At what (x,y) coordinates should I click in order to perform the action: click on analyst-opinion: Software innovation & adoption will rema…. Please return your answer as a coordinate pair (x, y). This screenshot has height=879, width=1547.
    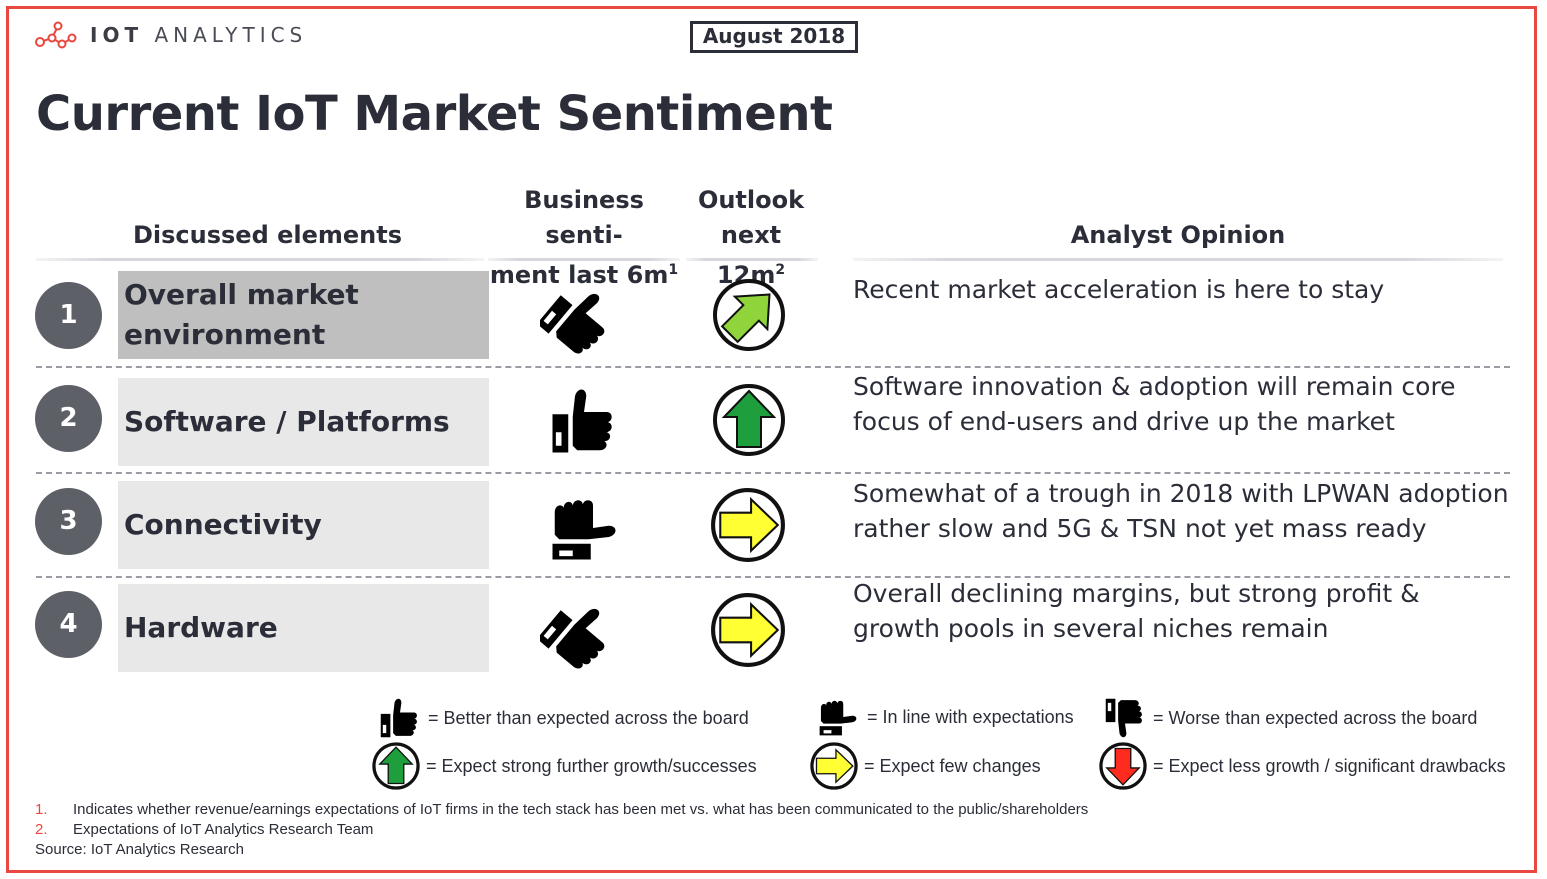
    Looking at the image, I should click on (1154, 404).